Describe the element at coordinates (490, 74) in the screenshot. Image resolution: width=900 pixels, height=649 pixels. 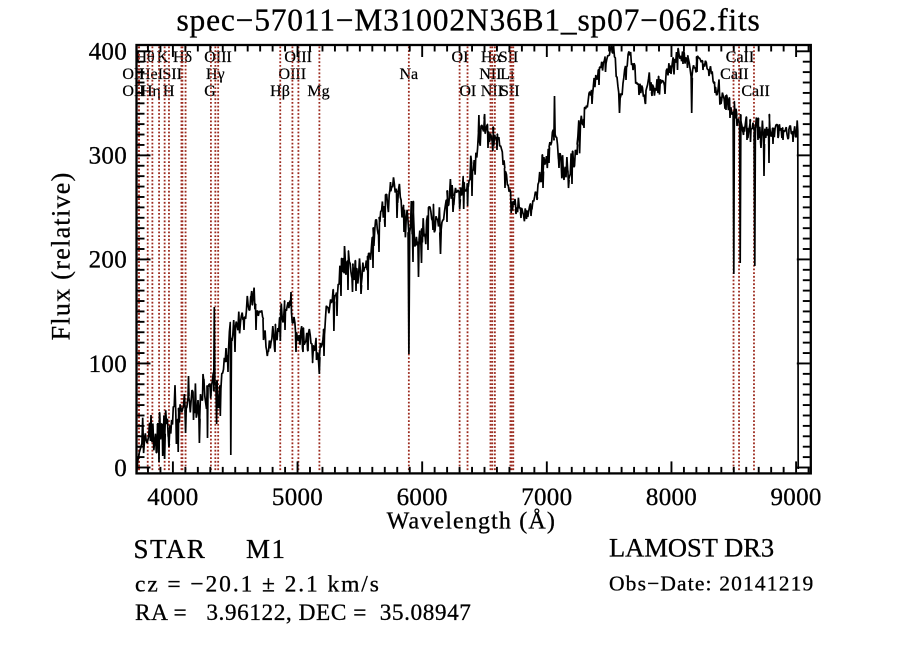
I see `svg-text: NII` at that location.